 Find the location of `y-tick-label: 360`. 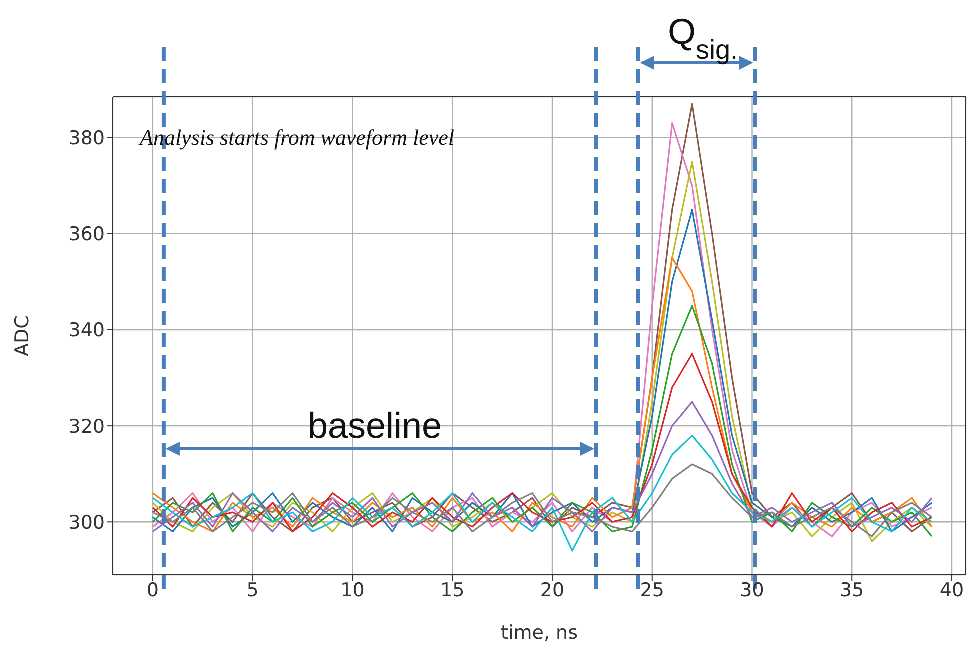

y-tick-label: 360 is located at coordinates (86, 235).